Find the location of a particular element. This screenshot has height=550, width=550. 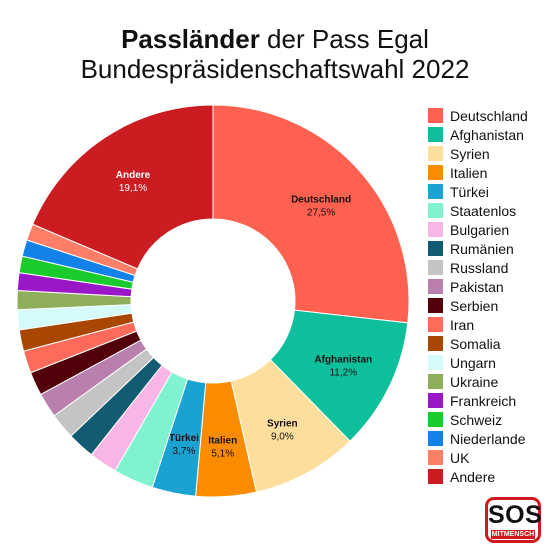

slice-label-syrien: Syrien is located at coordinates (282, 423).